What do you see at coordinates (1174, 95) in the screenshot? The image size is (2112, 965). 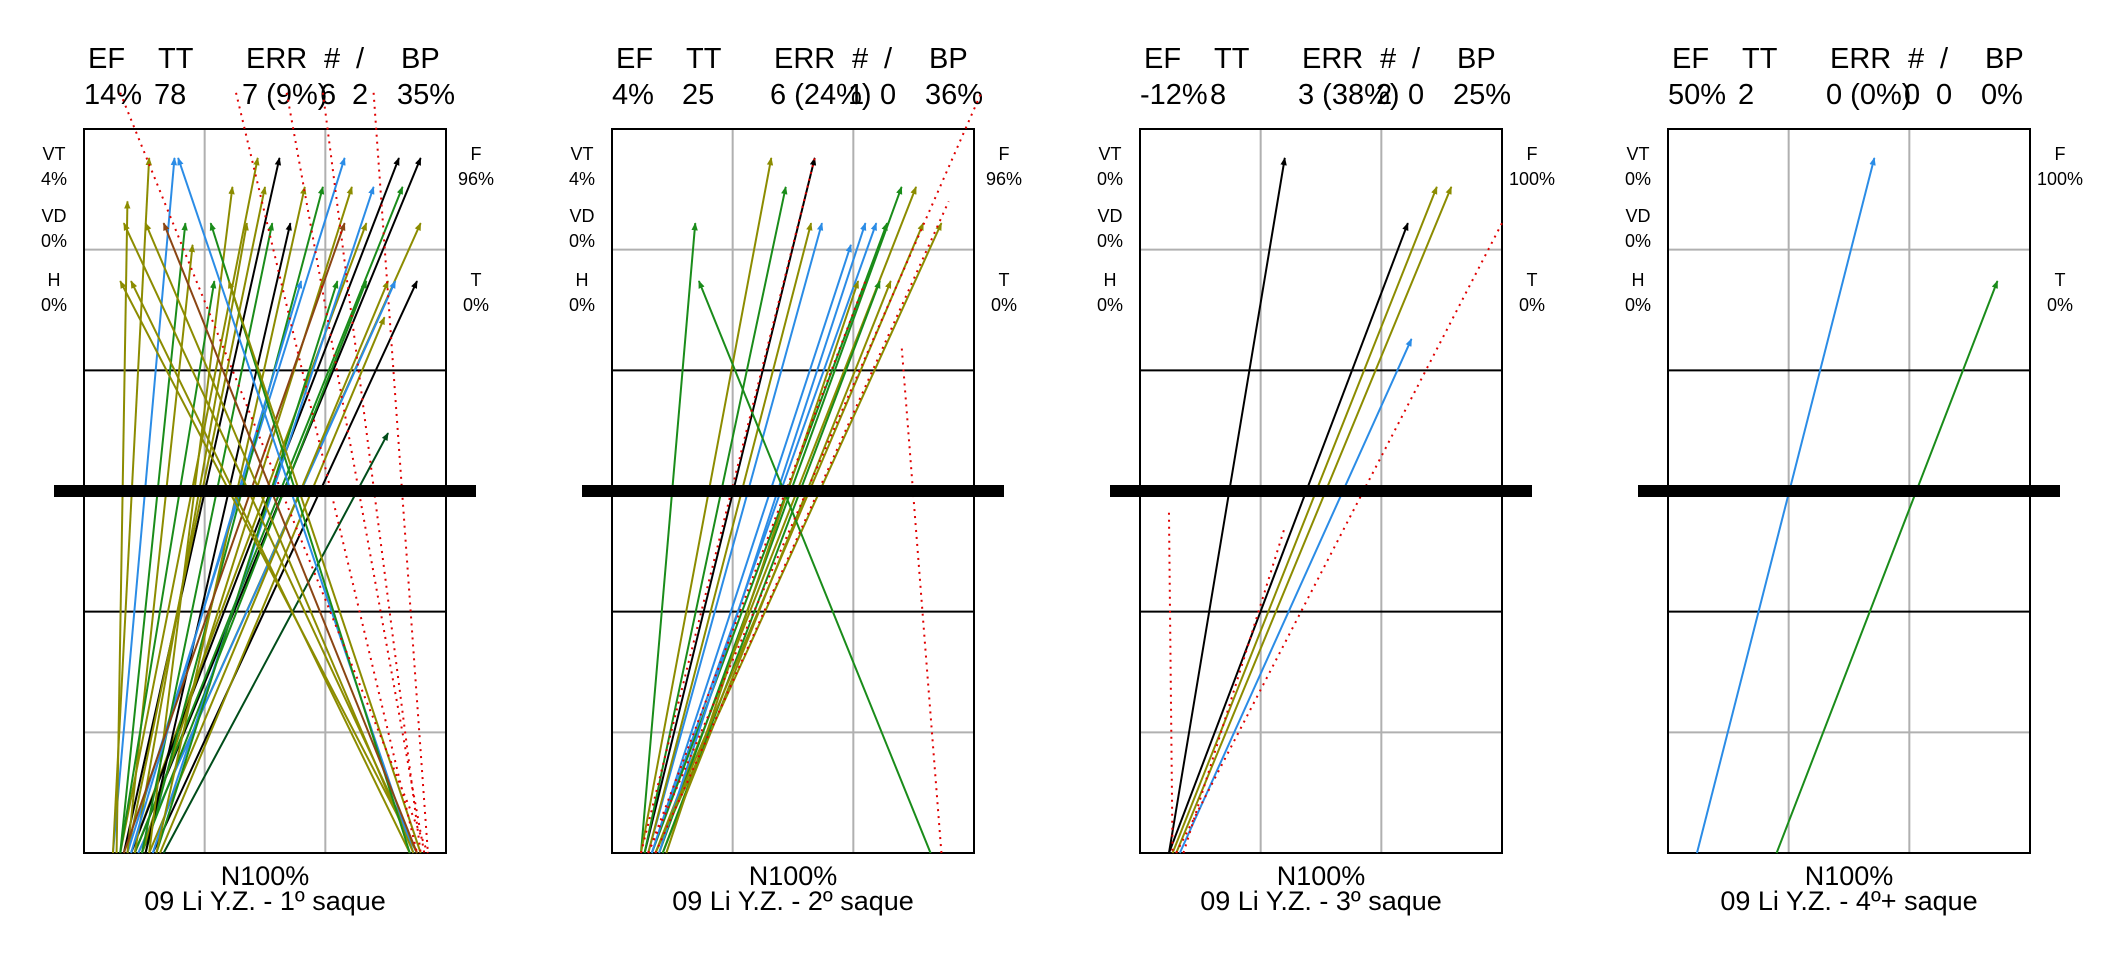 I see `header-value: -12%` at bounding box center [1174, 95].